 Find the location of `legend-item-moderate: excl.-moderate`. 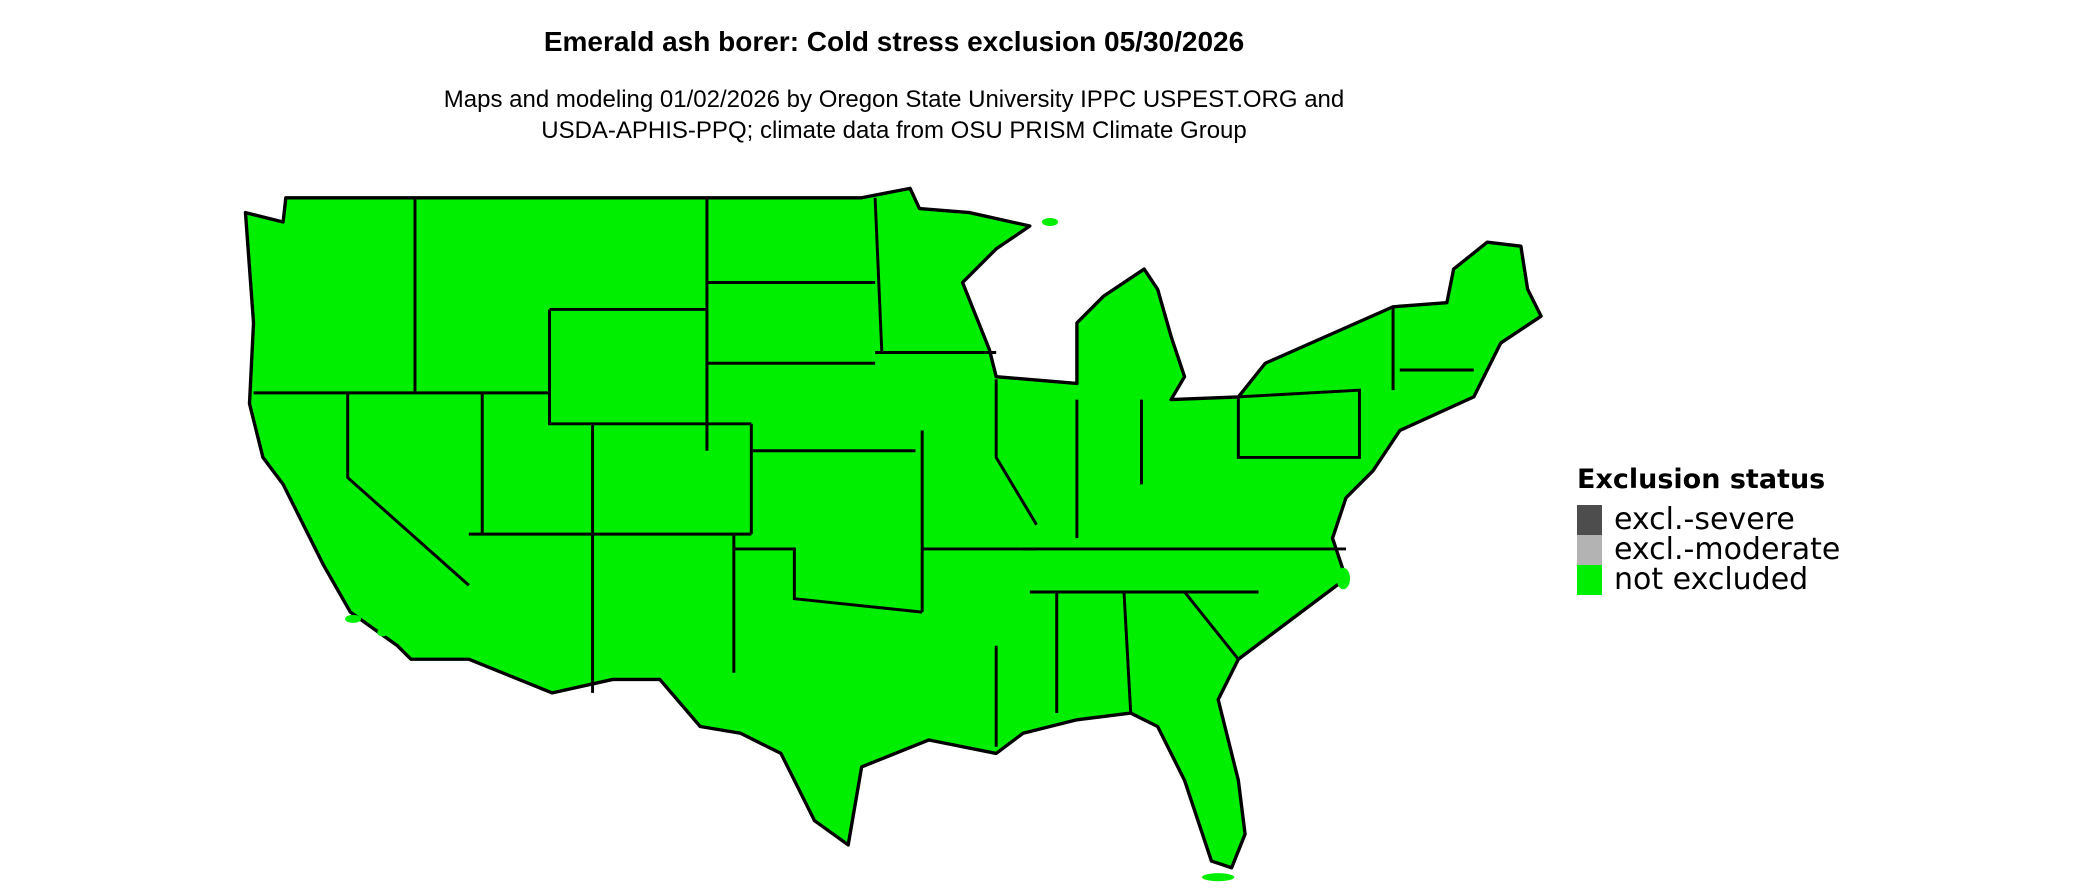

legend-item-moderate: excl.-moderate is located at coordinates (1708, 550).